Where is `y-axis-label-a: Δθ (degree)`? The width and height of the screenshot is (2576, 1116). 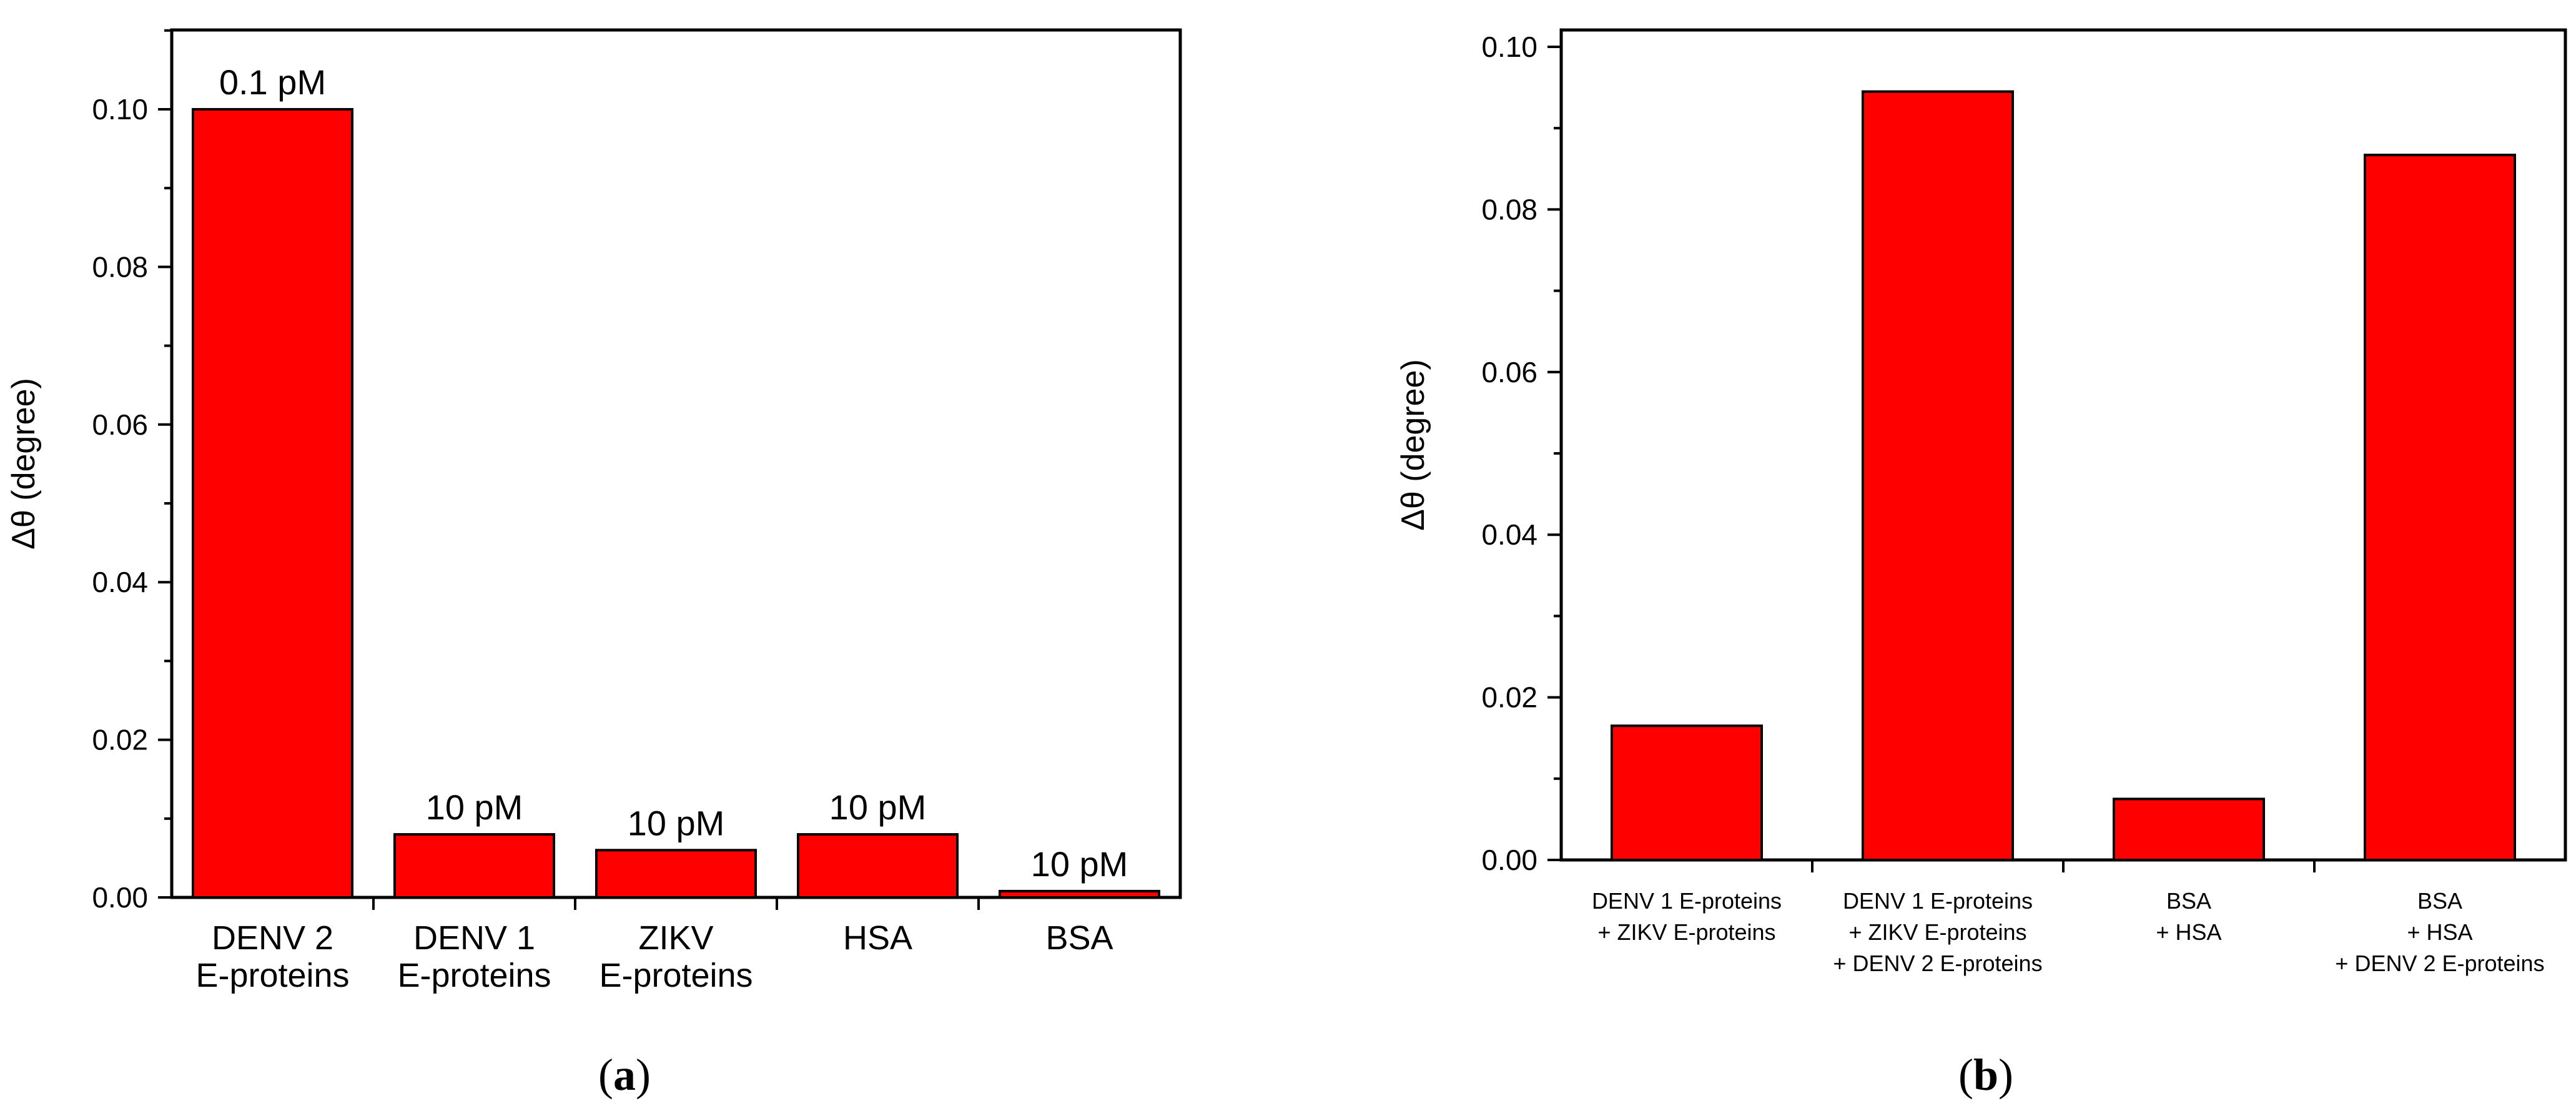
y-axis-label-a: Δθ (degree) is located at coordinates (24, 464).